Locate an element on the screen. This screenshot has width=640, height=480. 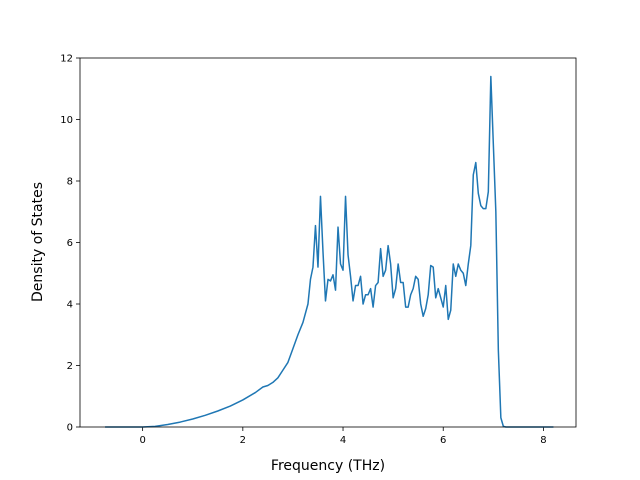
x-tick-label: 8 is located at coordinates (543, 440).